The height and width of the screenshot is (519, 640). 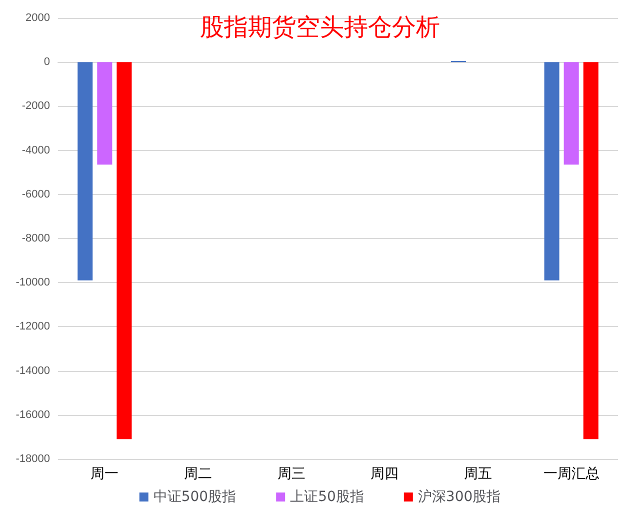 I want to click on y-tick-label: -8000, so click(x=36, y=238).